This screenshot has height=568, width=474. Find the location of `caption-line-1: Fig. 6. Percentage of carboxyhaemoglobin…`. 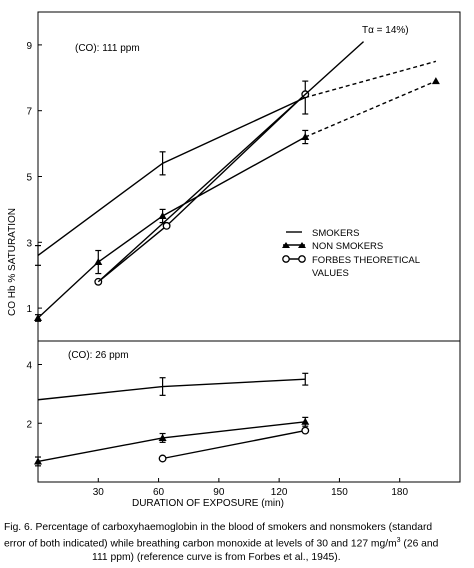

caption-line-1: Fig. 6. Percentage of carboxyhaemoglobin… is located at coordinates (218, 527).